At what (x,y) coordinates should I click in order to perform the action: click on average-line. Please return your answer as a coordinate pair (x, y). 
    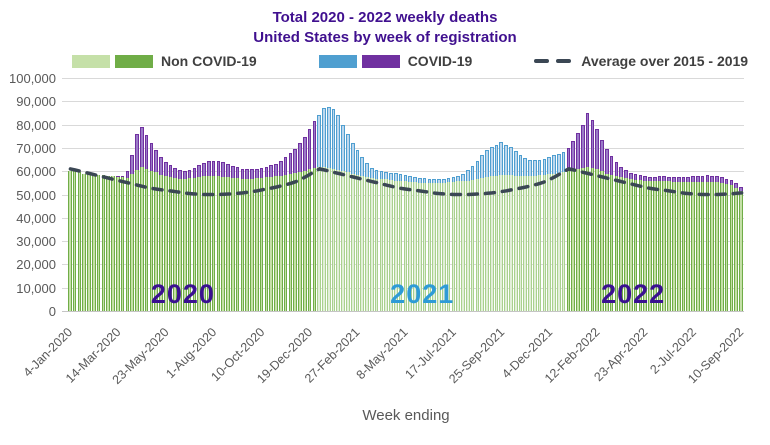
    Looking at the image, I should click on (406, 182).